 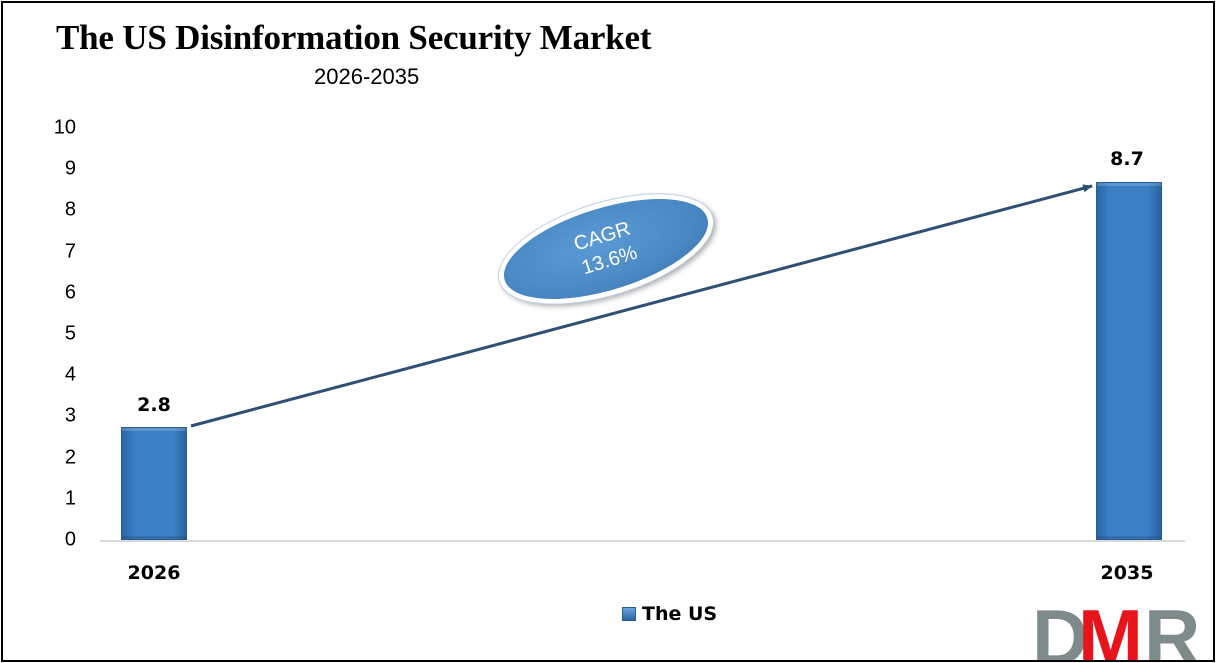 What do you see at coordinates (629, 614) in the screenshot?
I see `legend-swatch-icon` at bounding box center [629, 614].